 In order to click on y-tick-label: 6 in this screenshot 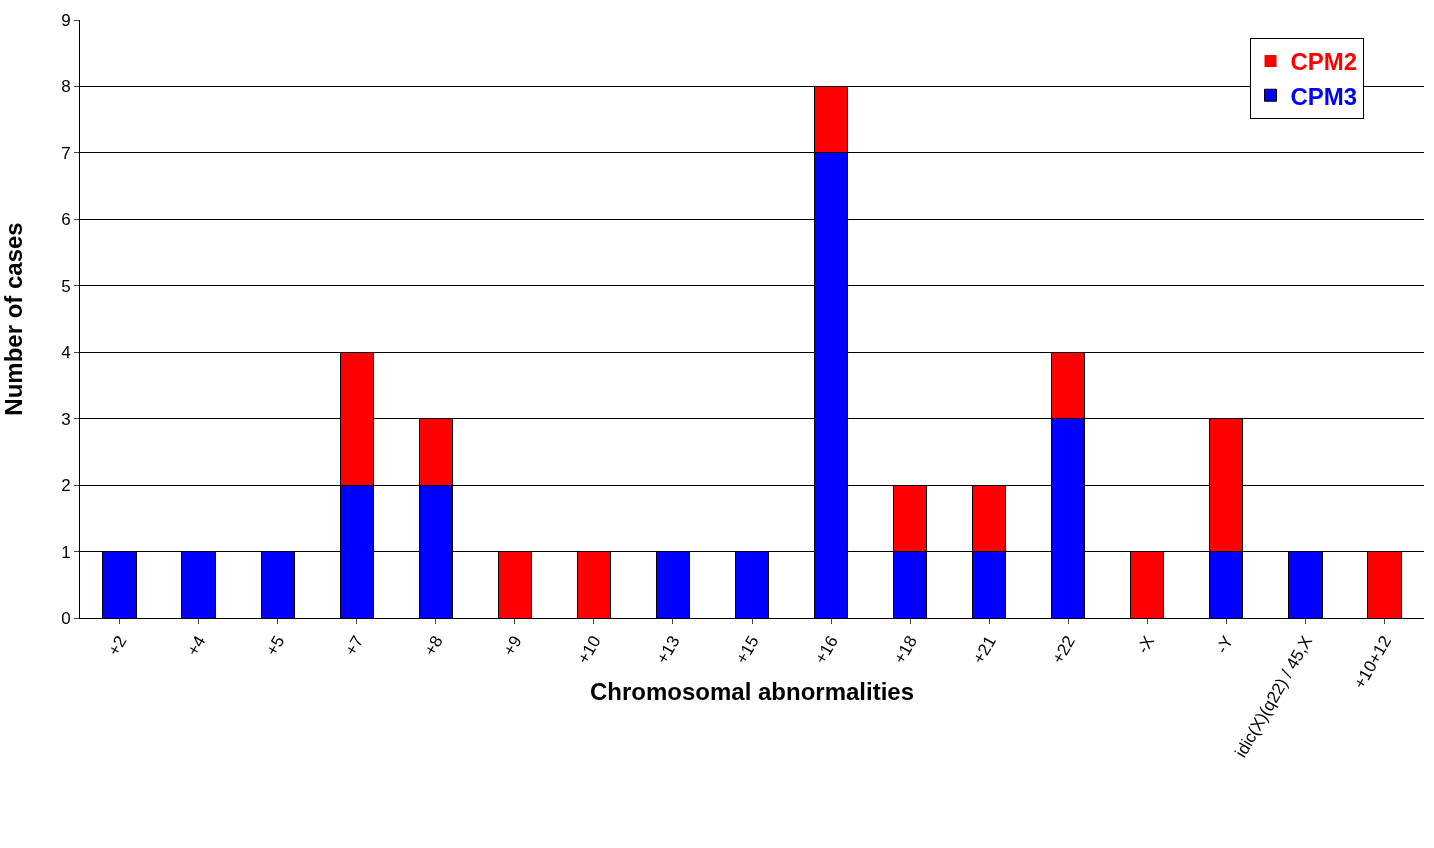, I will do `click(66, 220)`.